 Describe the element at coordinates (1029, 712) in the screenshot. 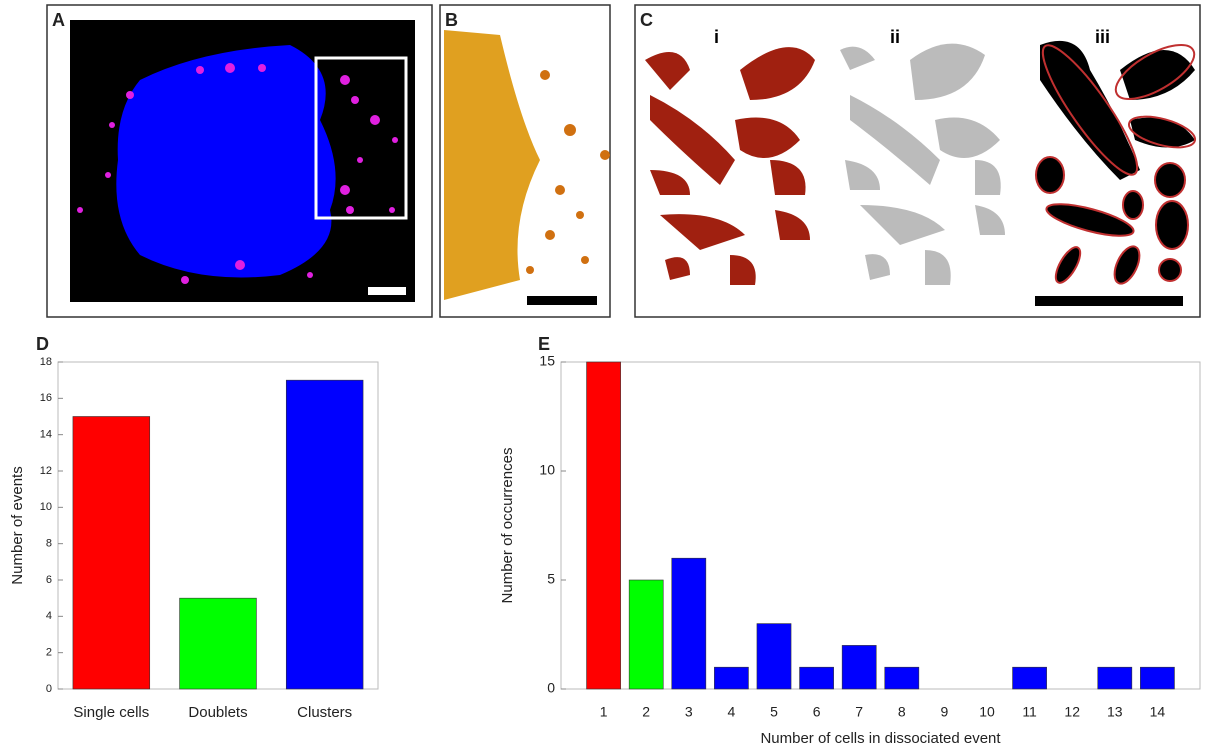

I see `x-tick-label: 11` at that location.